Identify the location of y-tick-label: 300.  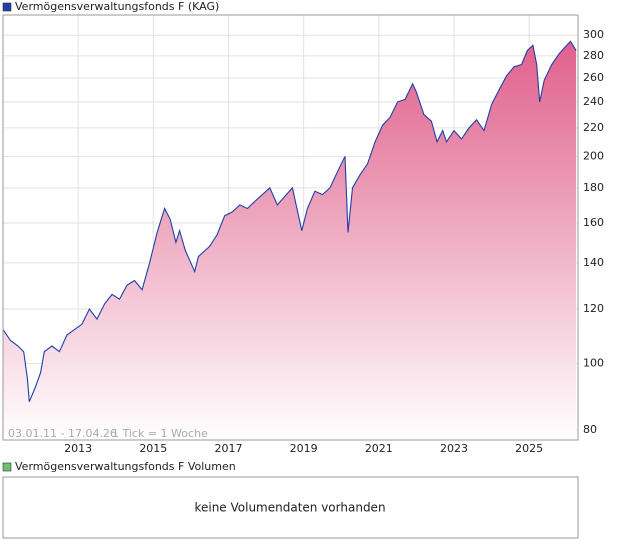
(593, 34).